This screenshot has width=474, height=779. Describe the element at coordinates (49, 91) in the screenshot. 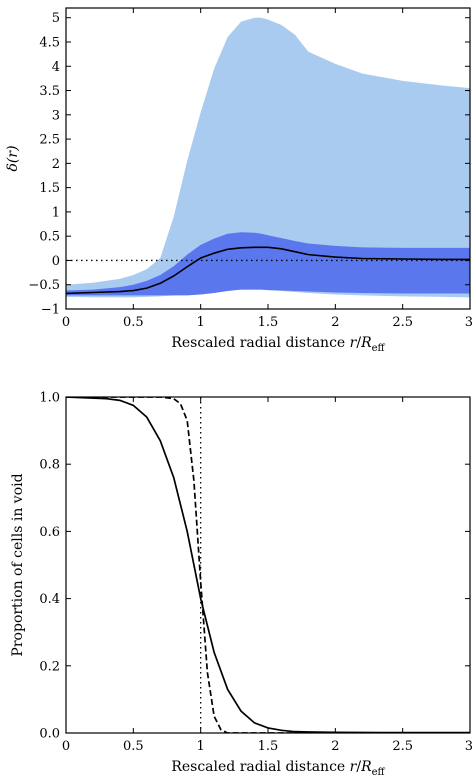

I see `y-tick-label: 3.5` at that location.